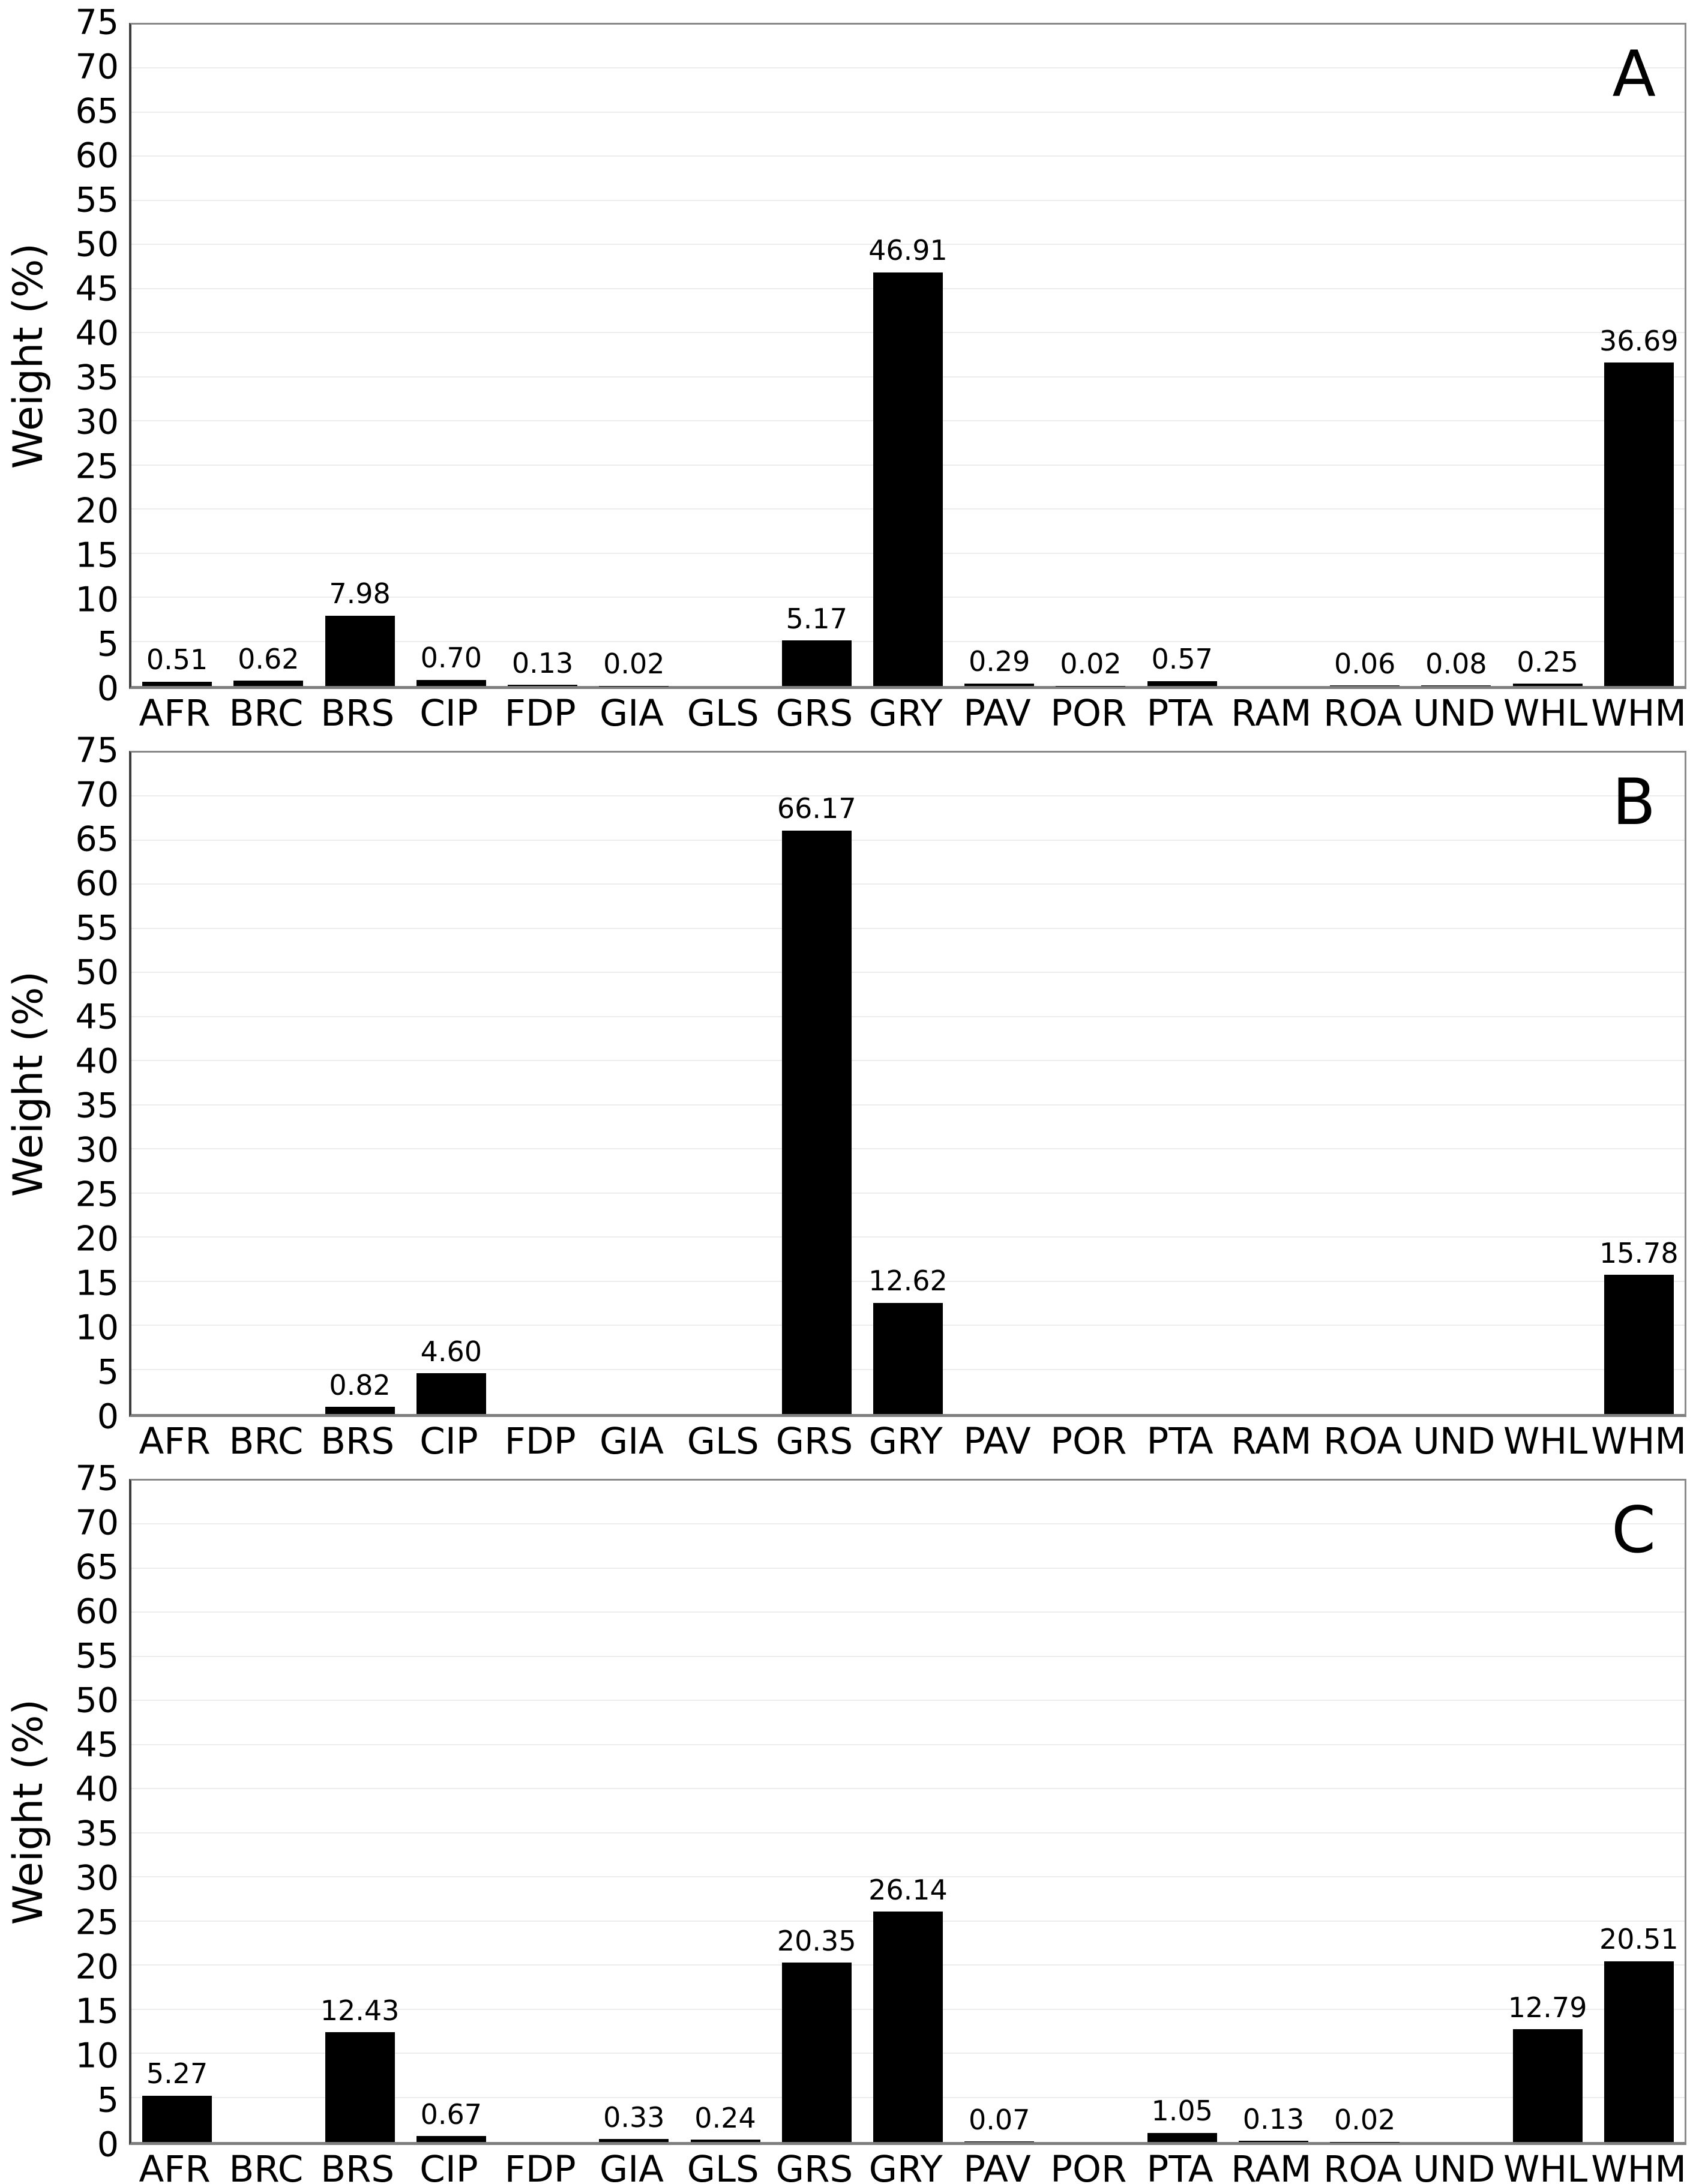 The image size is (1699, 2184). What do you see at coordinates (97, 22) in the screenshot?
I see `y-tick-a-75: 75` at bounding box center [97, 22].